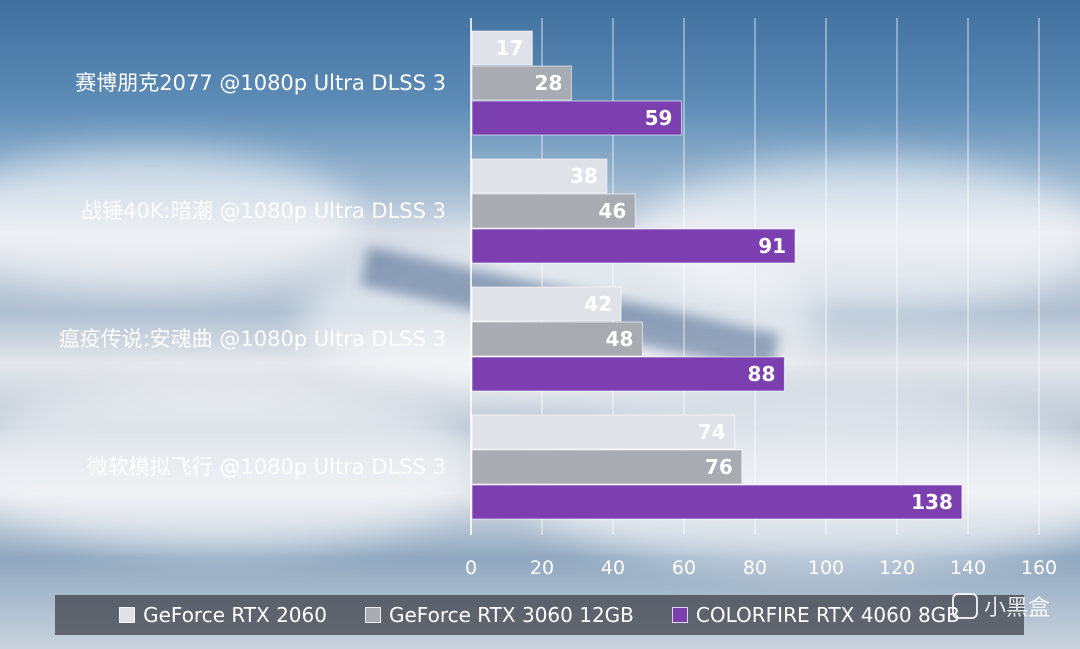 This screenshot has height=649, width=1080. What do you see at coordinates (932, 502) in the screenshot?
I see `data-label: 138` at bounding box center [932, 502].